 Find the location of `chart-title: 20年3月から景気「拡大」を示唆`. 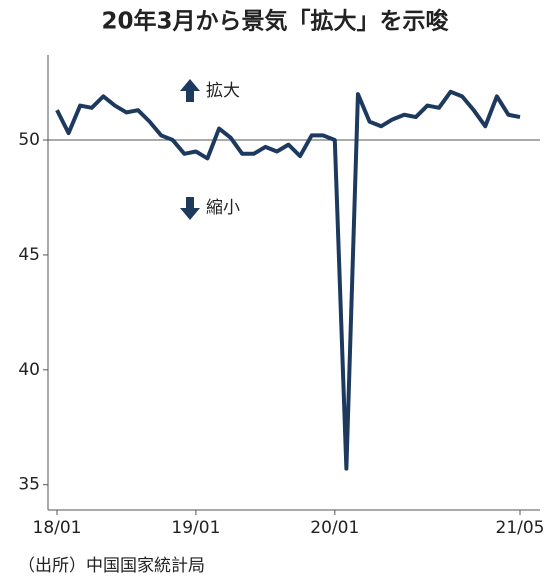

chart-title: 20年3月から景気「拡大」を示唆 is located at coordinates (275, 21).